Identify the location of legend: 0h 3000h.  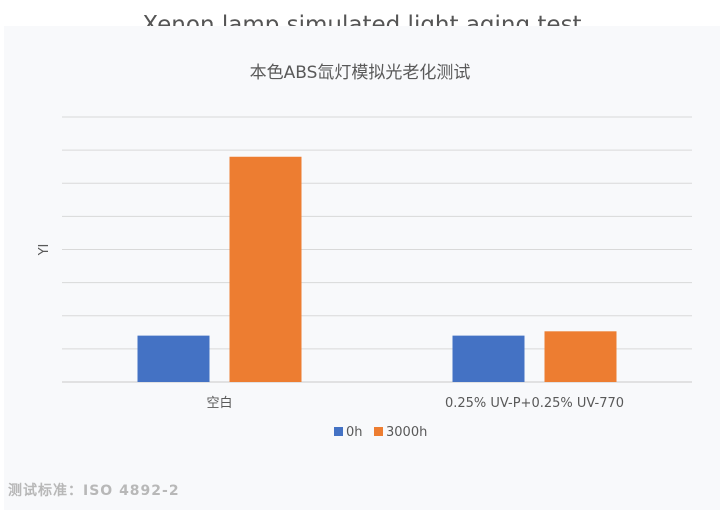
(380, 432).